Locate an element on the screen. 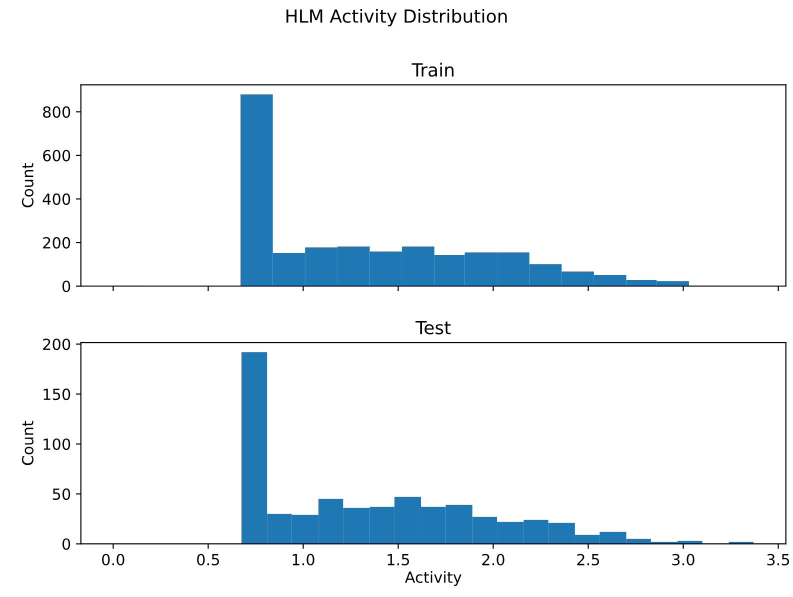 The height and width of the screenshot is (597, 793). x-tick-label: 0.5 is located at coordinates (208, 560).